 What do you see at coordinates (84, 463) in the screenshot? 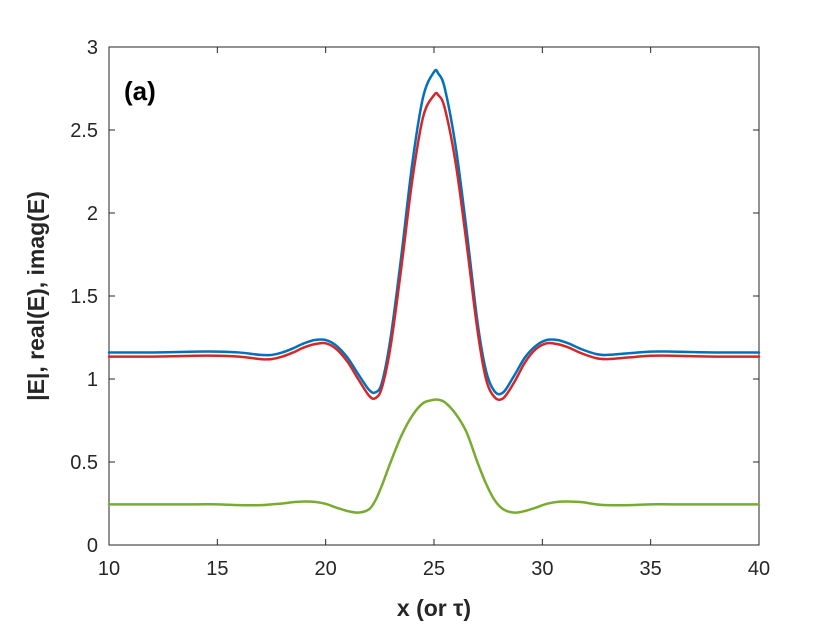
I see `y-tick-label: 0.5` at bounding box center [84, 463].